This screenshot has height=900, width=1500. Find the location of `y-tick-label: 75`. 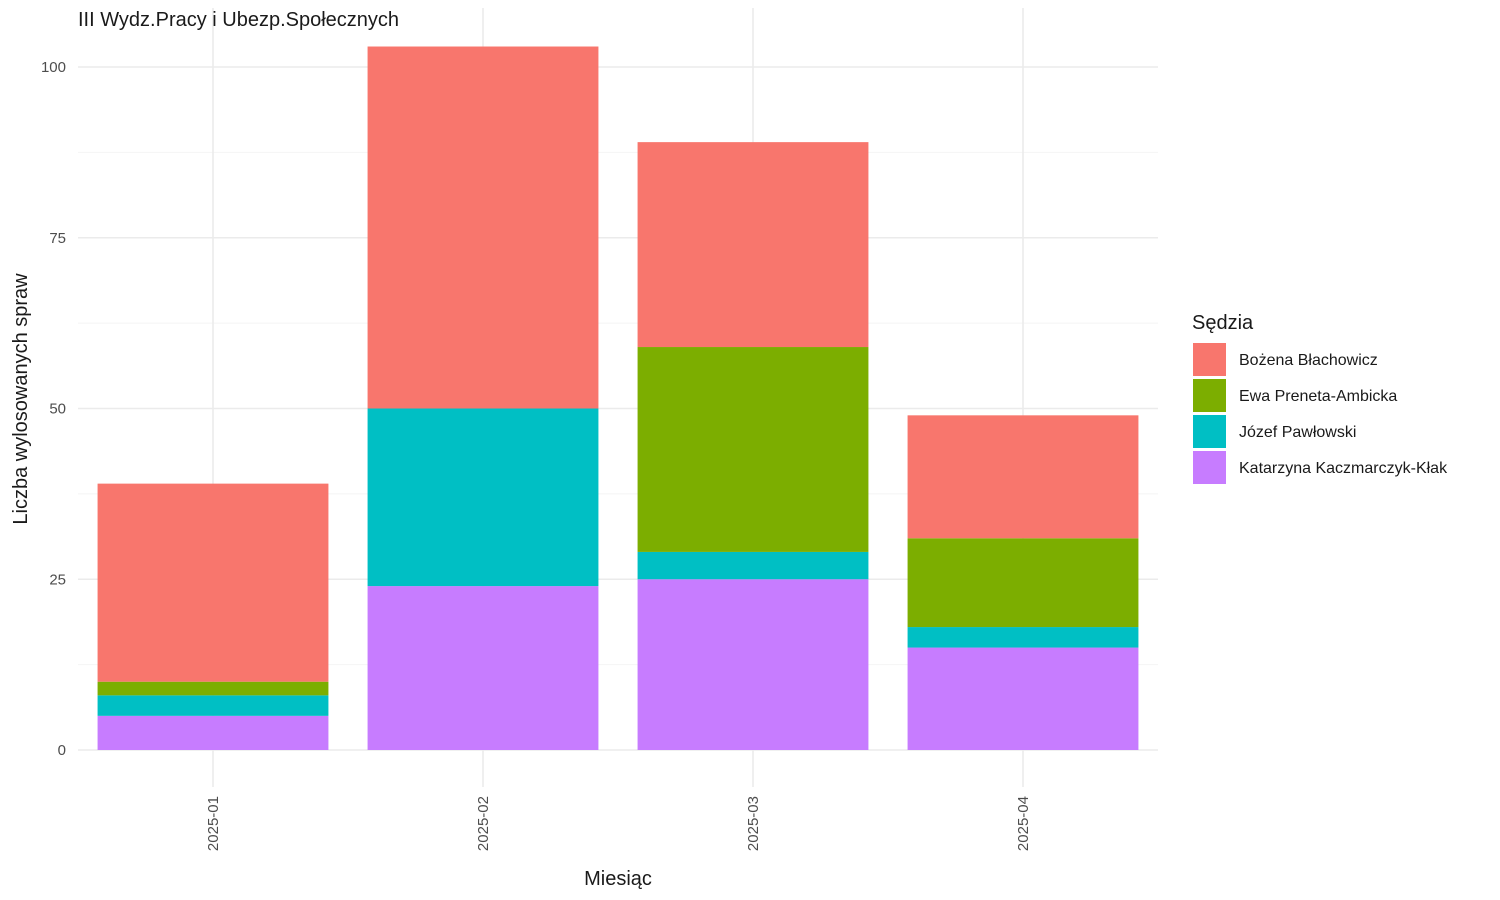

y-tick-label: 75 is located at coordinates (57, 238).